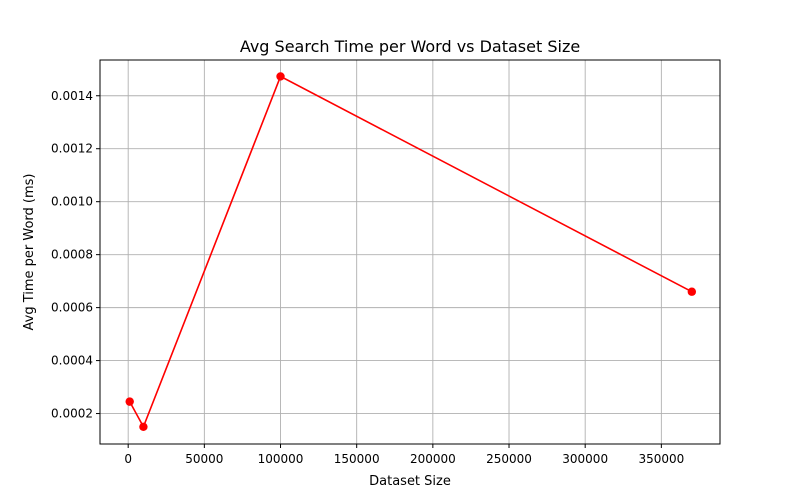 This screenshot has width=800, height=500. What do you see at coordinates (410, 481) in the screenshot?
I see `x-axis-label: Dataset Size` at bounding box center [410, 481].